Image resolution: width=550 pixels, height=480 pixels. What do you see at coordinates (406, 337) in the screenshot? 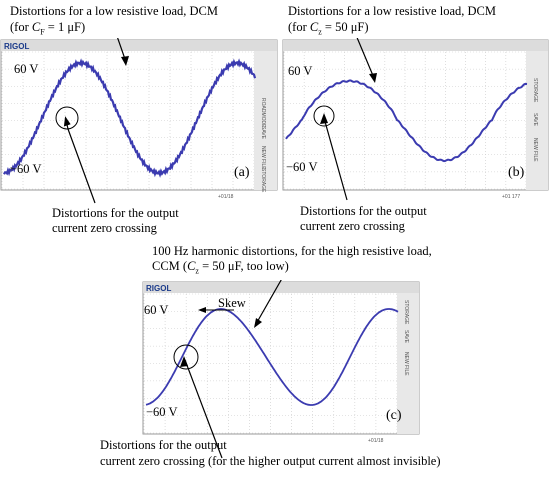
I see `side-label-c2: SAVE` at bounding box center [406, 337].